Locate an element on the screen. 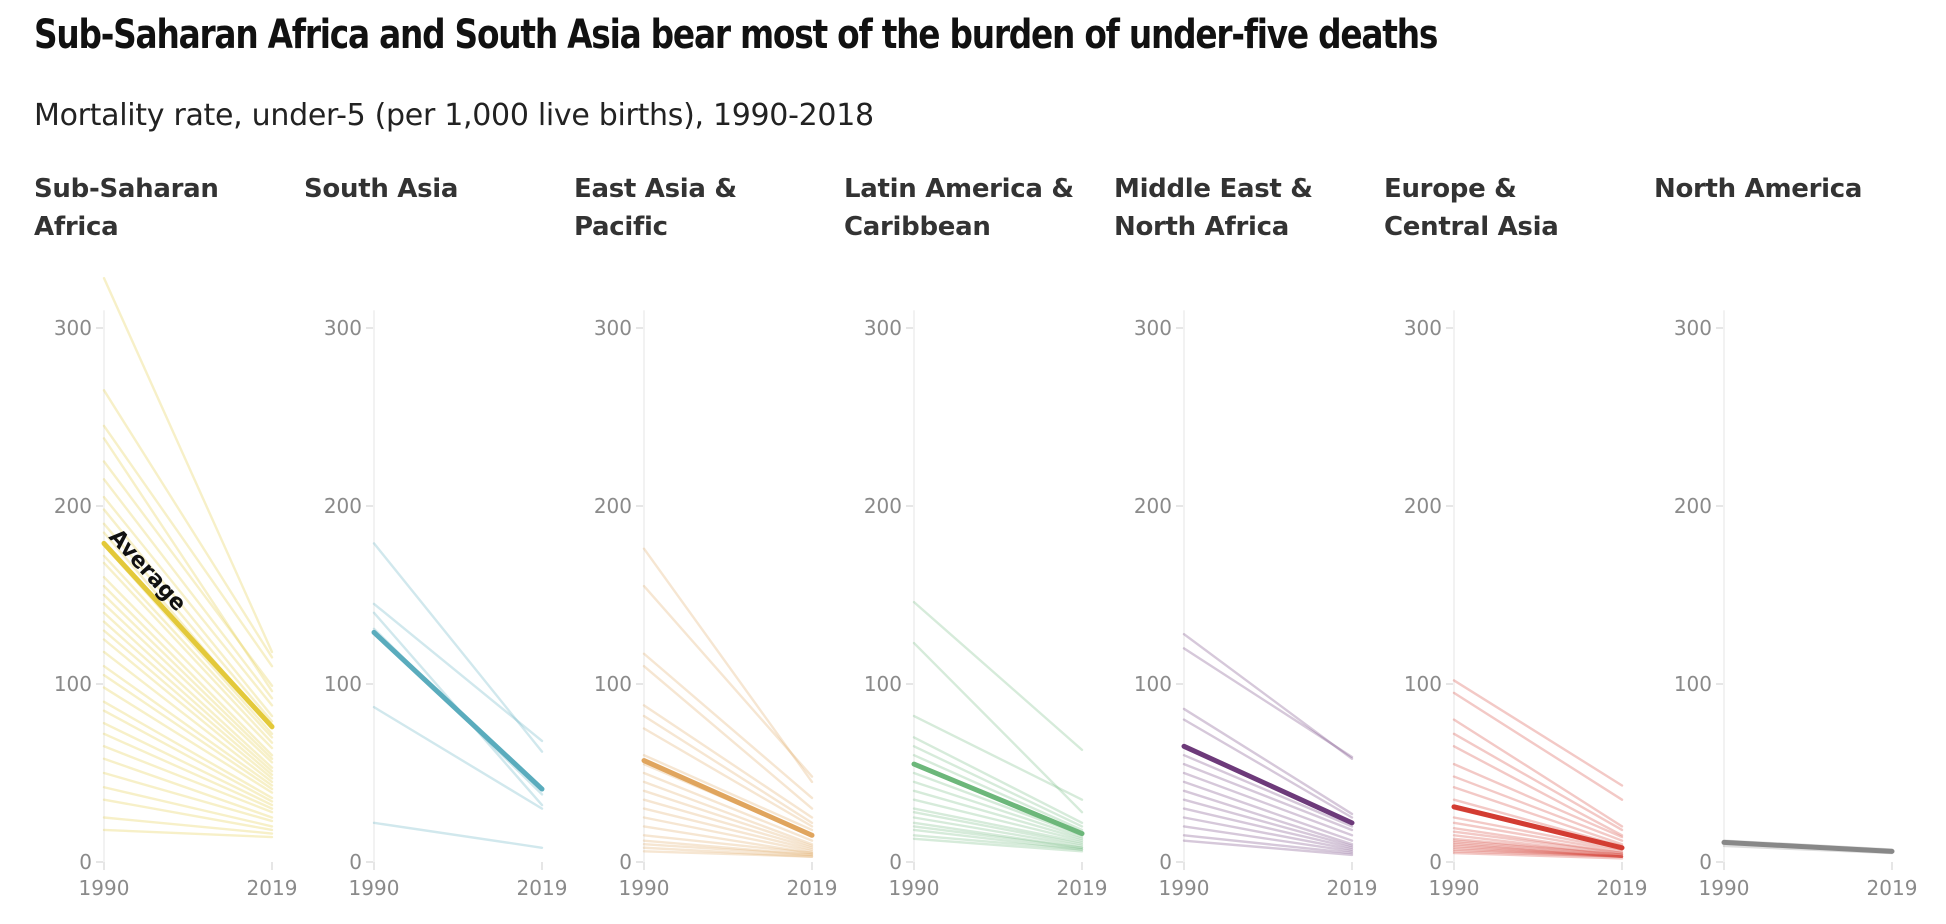 This screenshot has width=1946, height=924. panel-title-line: North Africa is located at coordinates (1201, 227).